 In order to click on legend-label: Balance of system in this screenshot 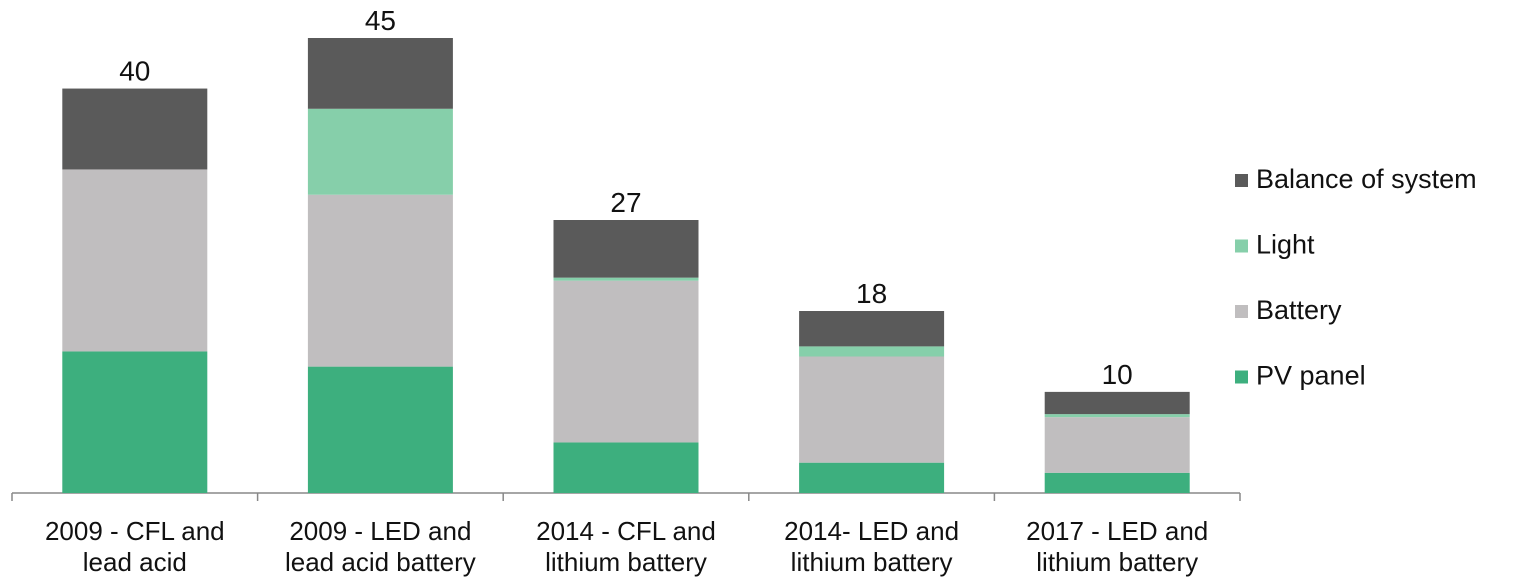, I will do `click(1366, 179)`.